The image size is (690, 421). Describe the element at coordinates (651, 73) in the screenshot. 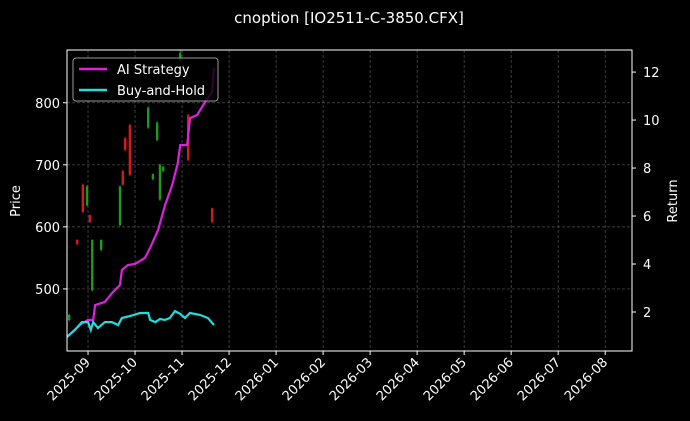

I see `y2-tick-label: 12` at that location.